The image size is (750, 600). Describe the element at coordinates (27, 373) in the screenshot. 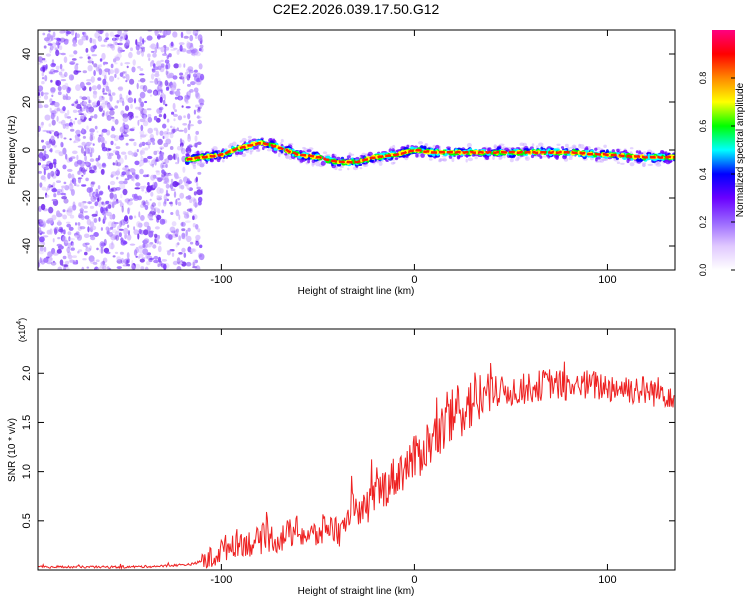

I see `y-tick-label: 2.0` at that location.